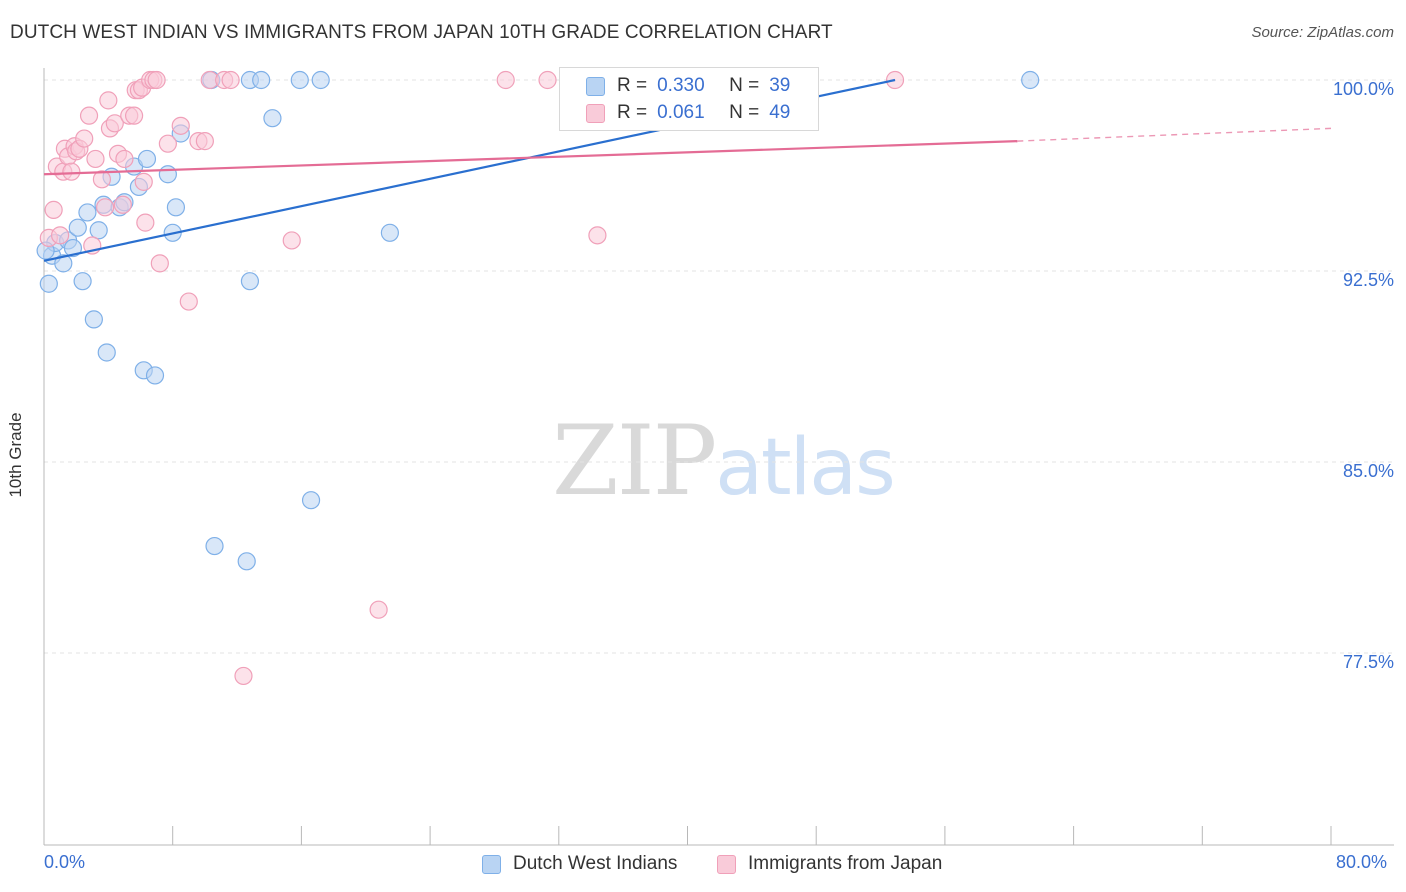  What do you see at coordinates (845, 863) in the screenshot?
I see `bottom-legend-label-japan: Immigrants from Japan` at bounding box center [845, 863].